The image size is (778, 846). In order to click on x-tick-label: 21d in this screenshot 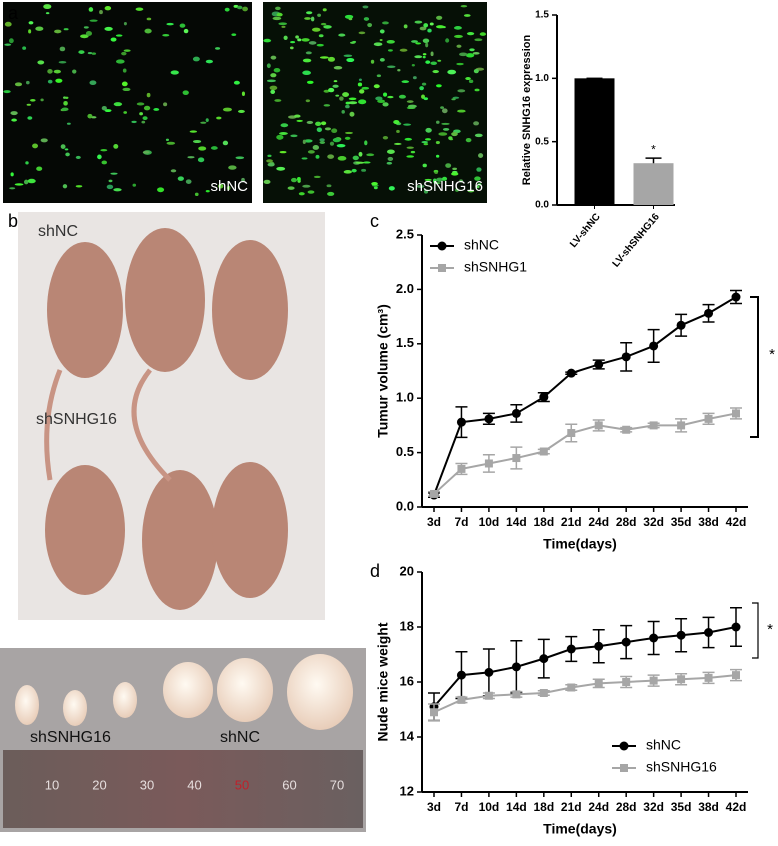, I will do `click(571, 522)`.